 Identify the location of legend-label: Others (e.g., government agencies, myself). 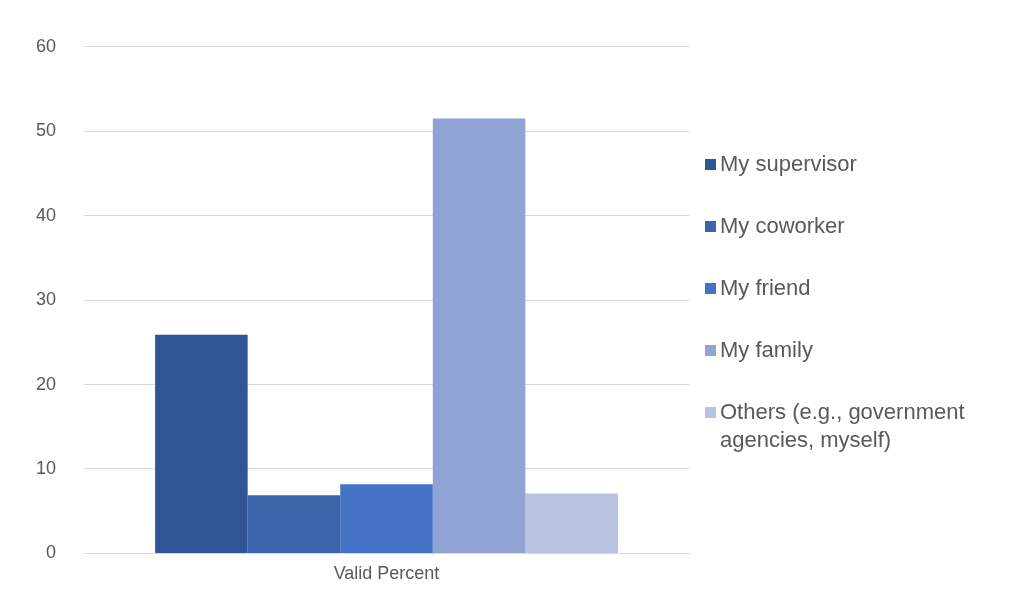
(843, 425).